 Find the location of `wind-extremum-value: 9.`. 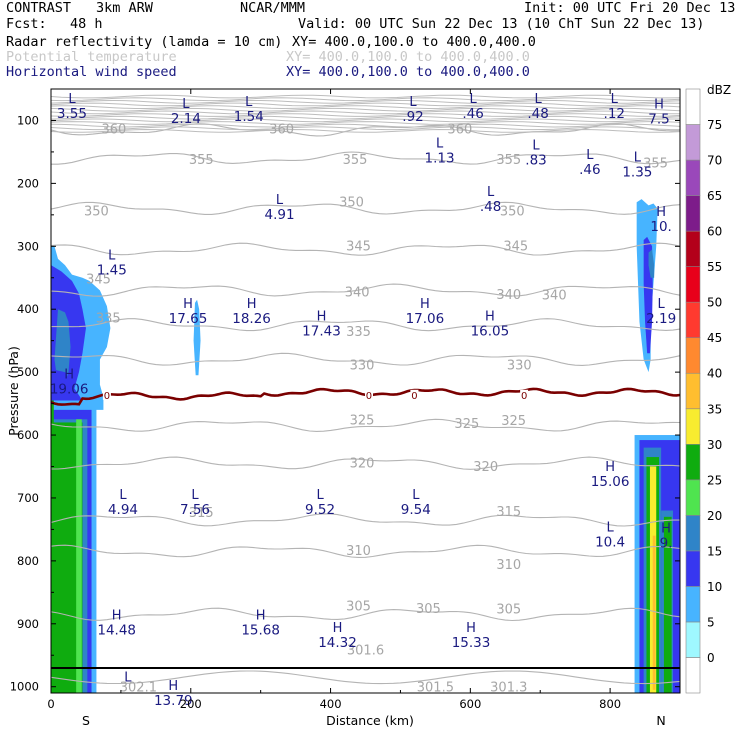

wind-extremum-value: 9. is located at coordinates (666, 544).